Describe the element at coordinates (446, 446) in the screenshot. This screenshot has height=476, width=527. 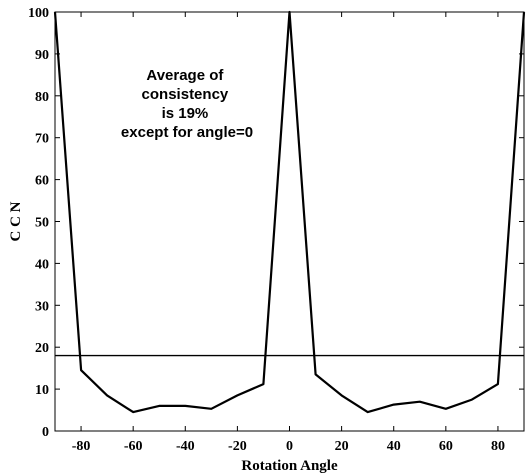
I see `x-tick-label: 60` at that location.